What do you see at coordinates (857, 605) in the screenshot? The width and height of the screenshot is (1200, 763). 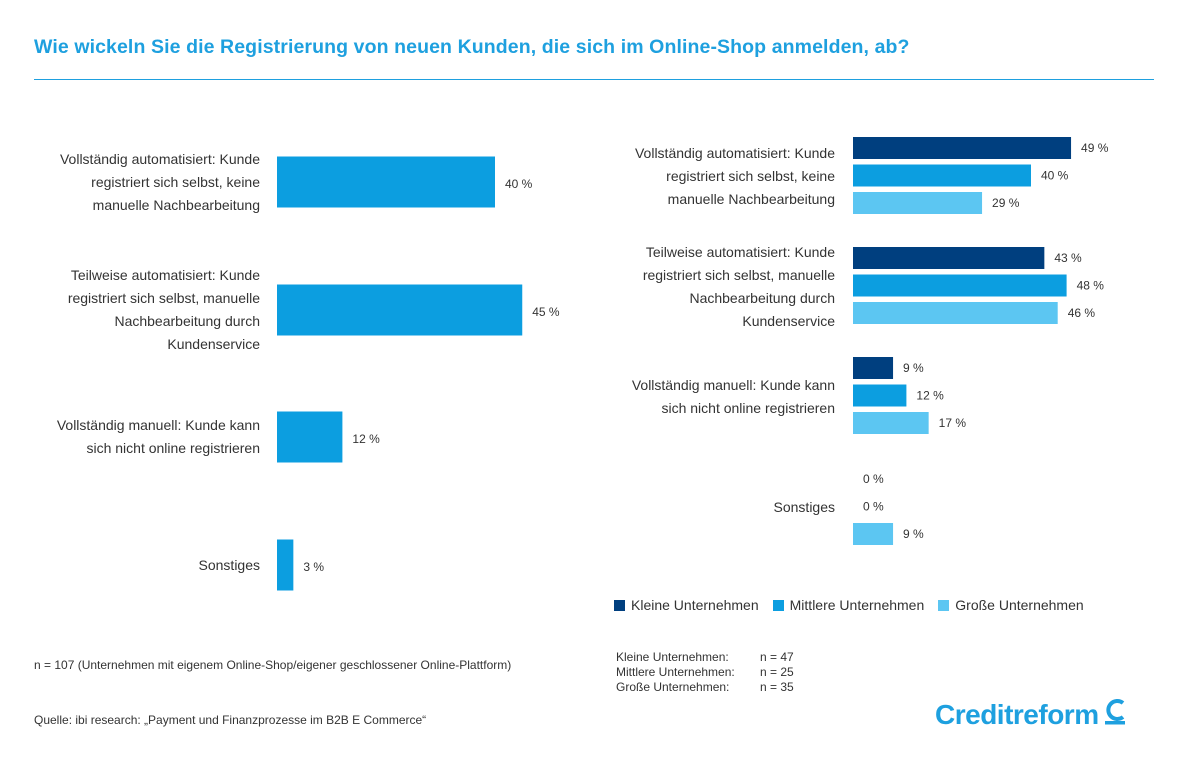 I see `legend-label-mittlere: Mittlere Unternehmen` at bounding box center [857, 605].